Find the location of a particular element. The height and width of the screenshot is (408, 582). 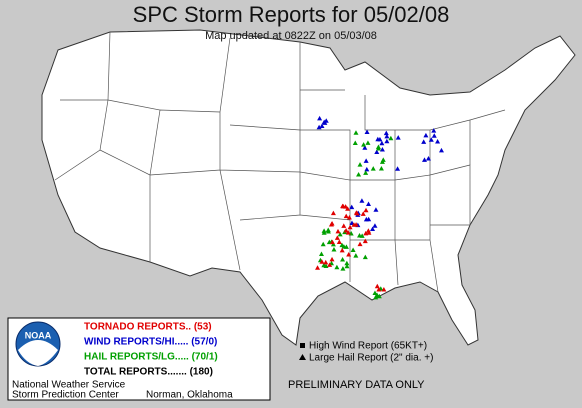

high-wind-icon is located at coordinates (302, 345).